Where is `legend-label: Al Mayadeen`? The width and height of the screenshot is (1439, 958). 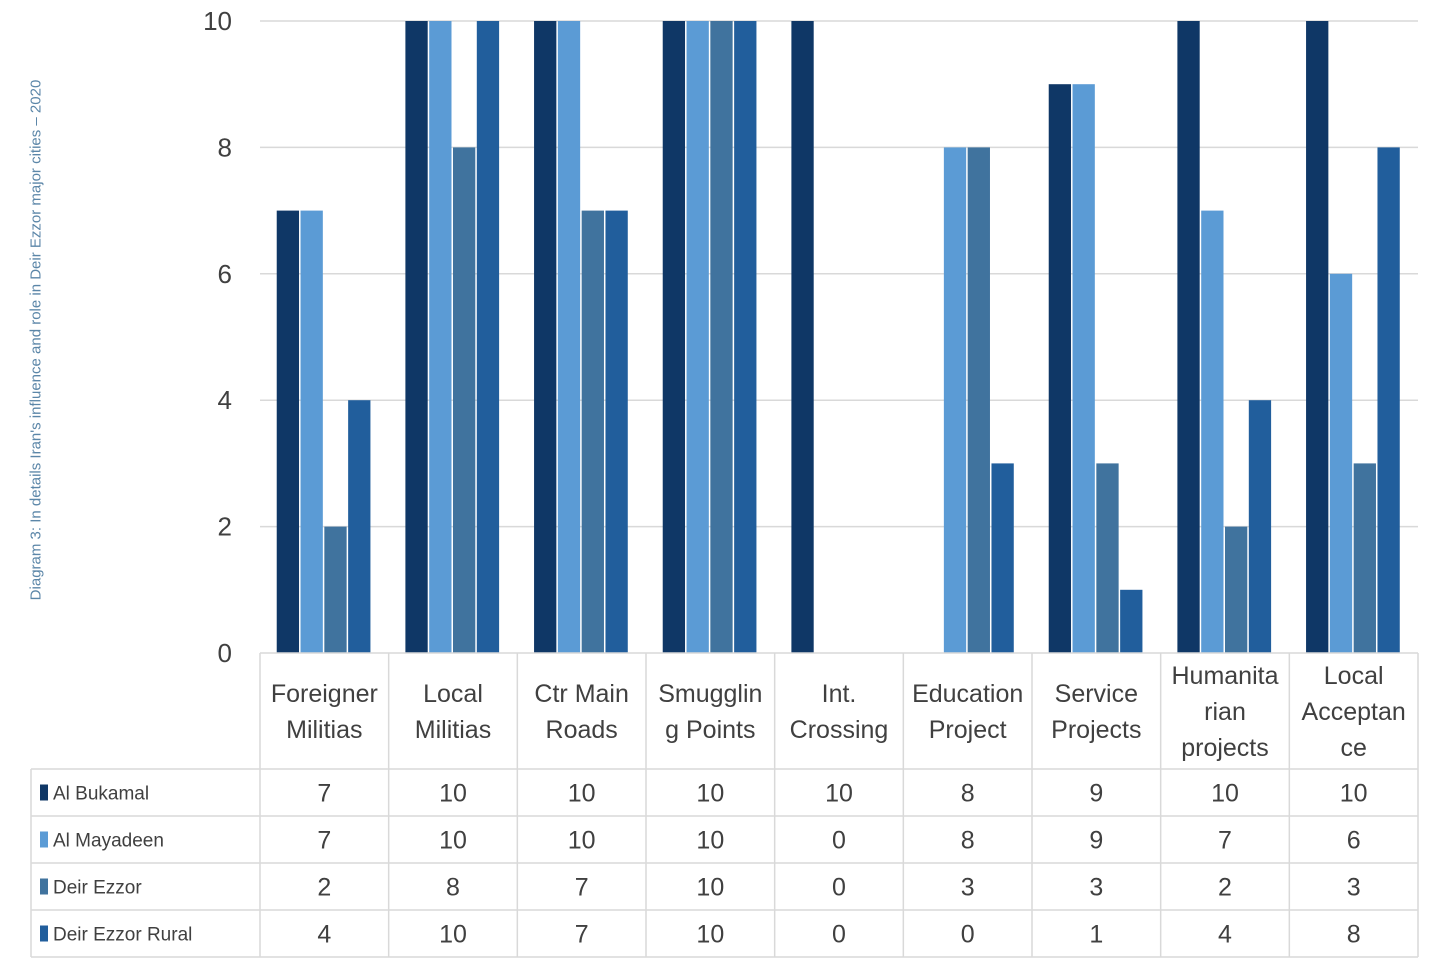
legend-label: Al Mayadeen is located at coordinates (108, 841).